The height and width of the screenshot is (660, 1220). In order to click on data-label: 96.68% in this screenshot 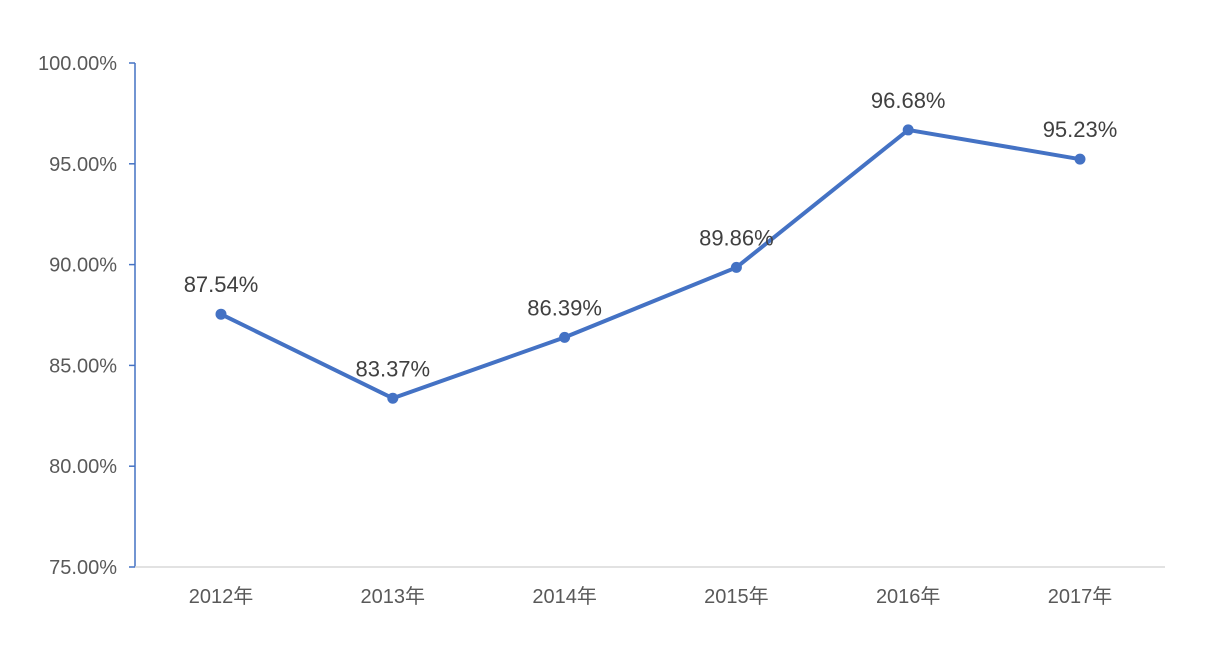, I will do `click(908, 100)`.